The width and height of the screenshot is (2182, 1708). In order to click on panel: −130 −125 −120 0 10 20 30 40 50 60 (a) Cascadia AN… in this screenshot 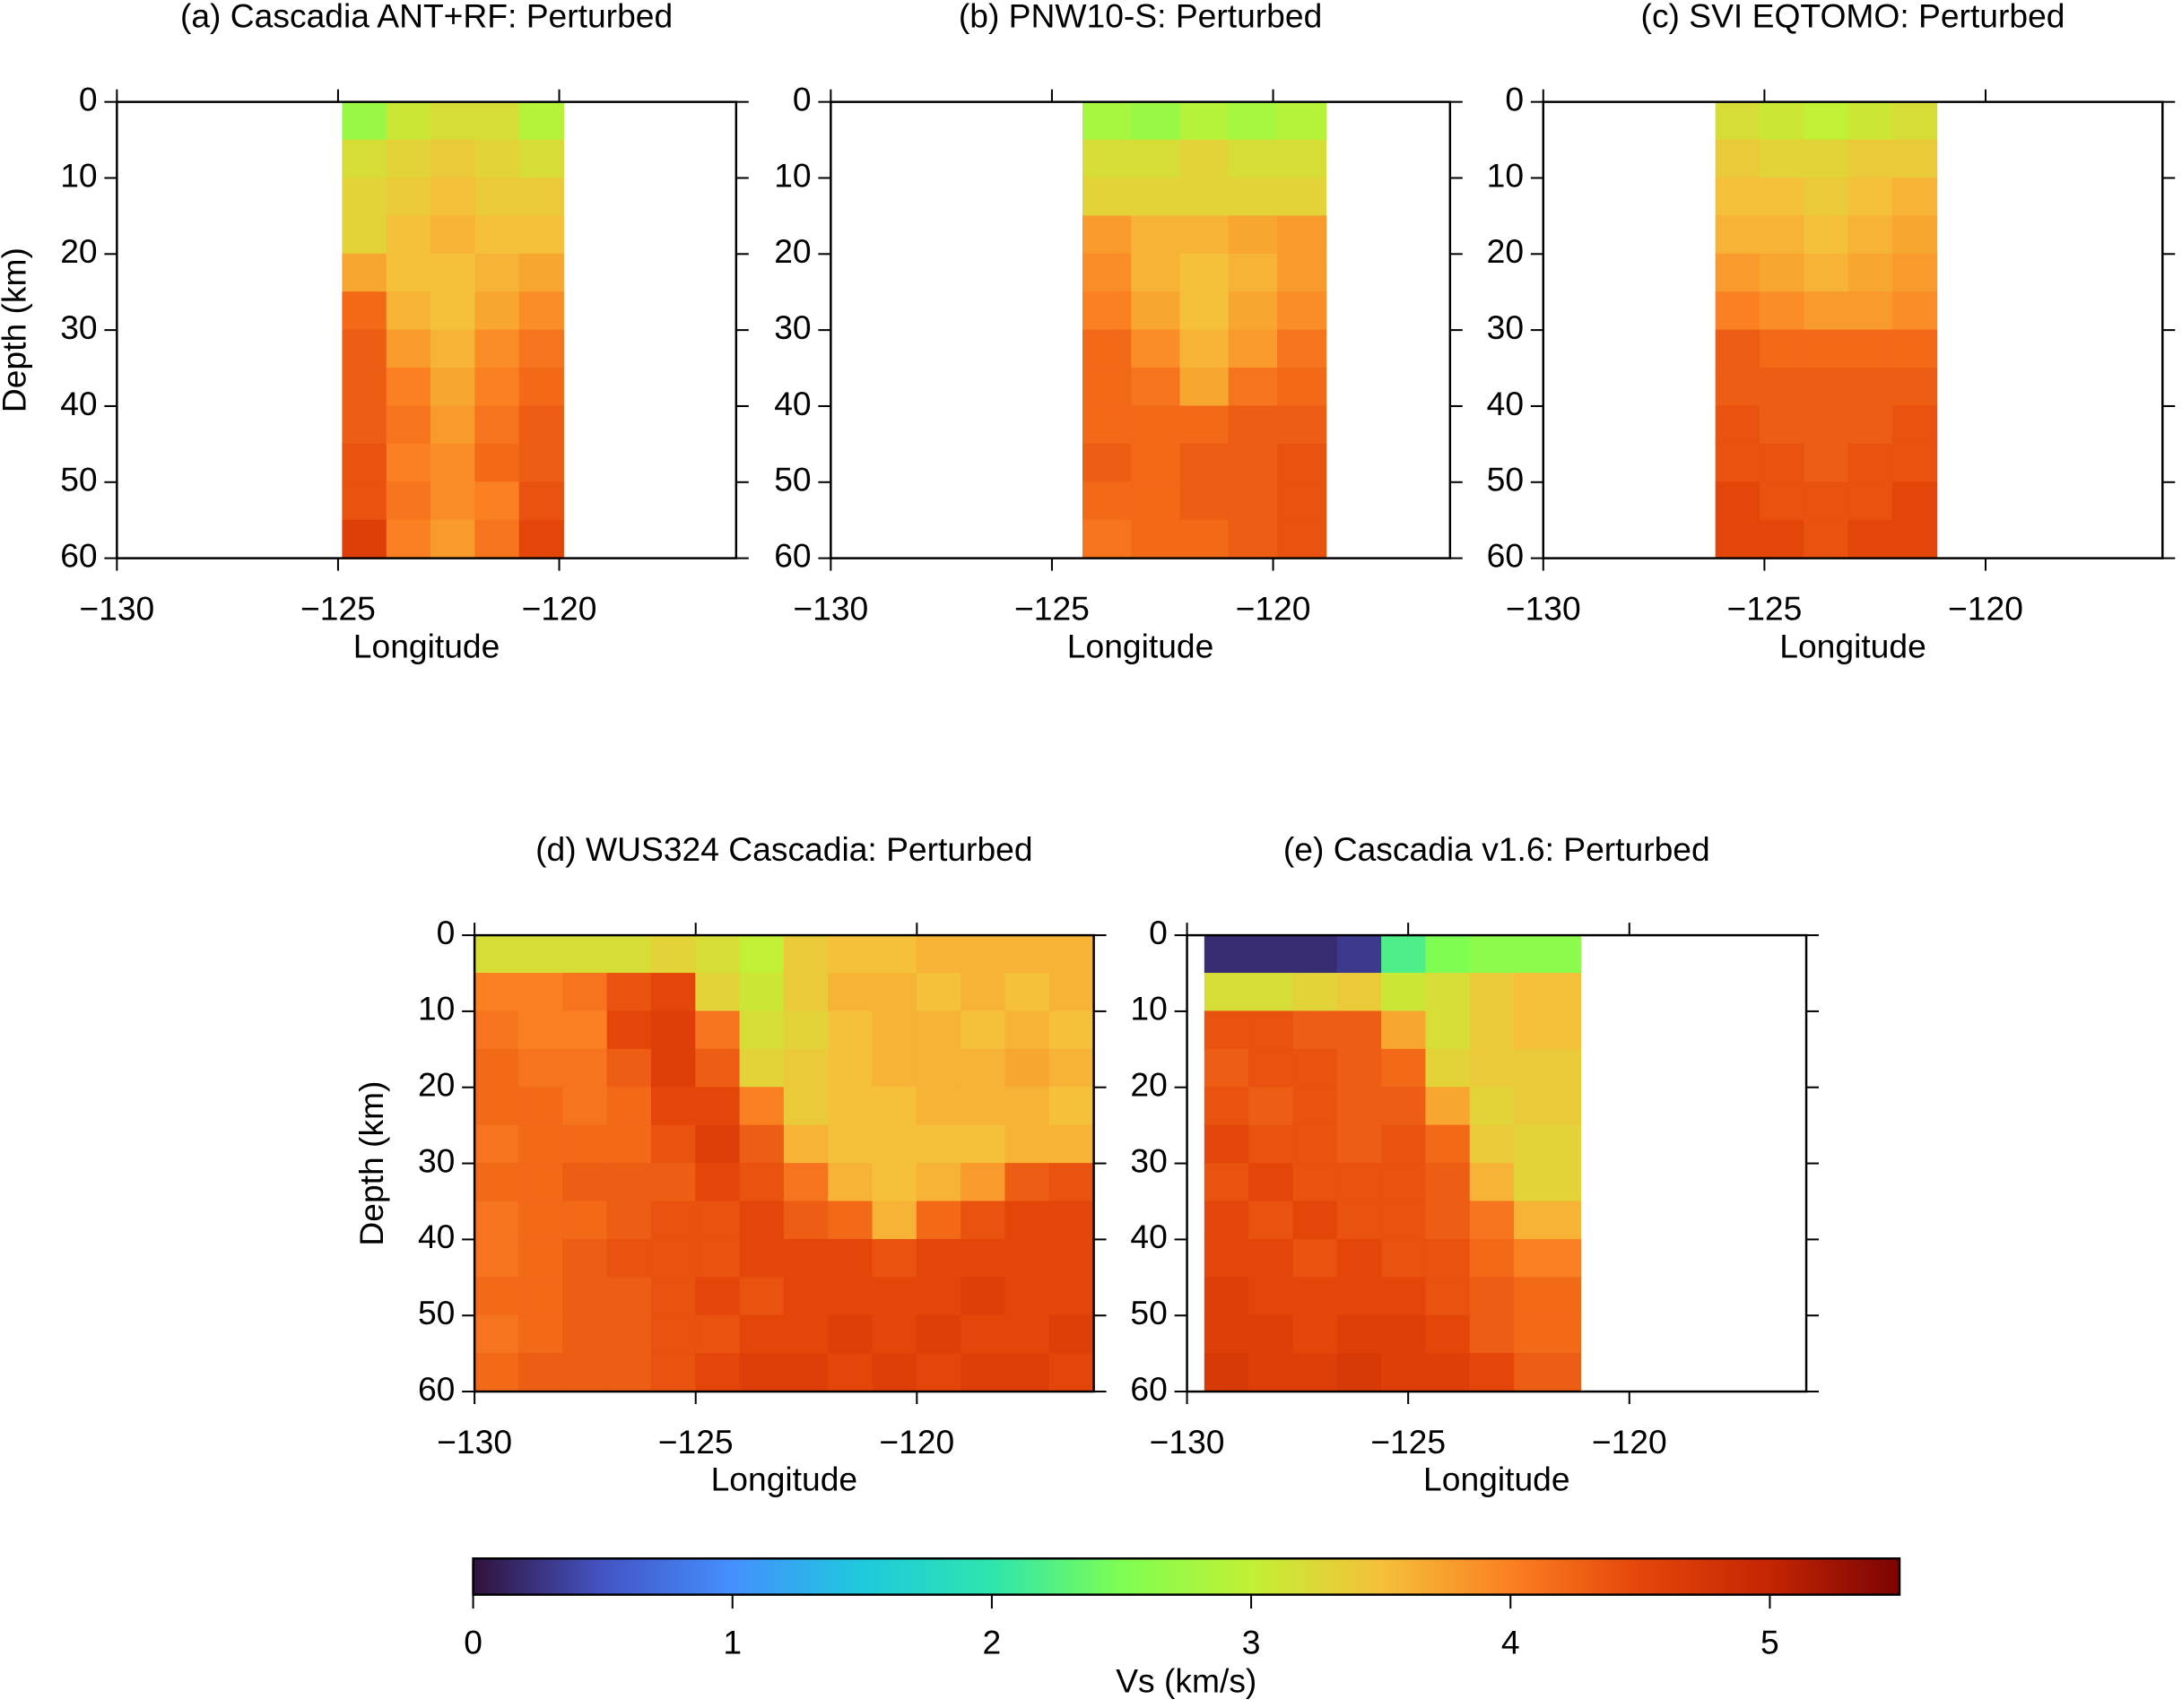, I will do `click(374, 332)`.